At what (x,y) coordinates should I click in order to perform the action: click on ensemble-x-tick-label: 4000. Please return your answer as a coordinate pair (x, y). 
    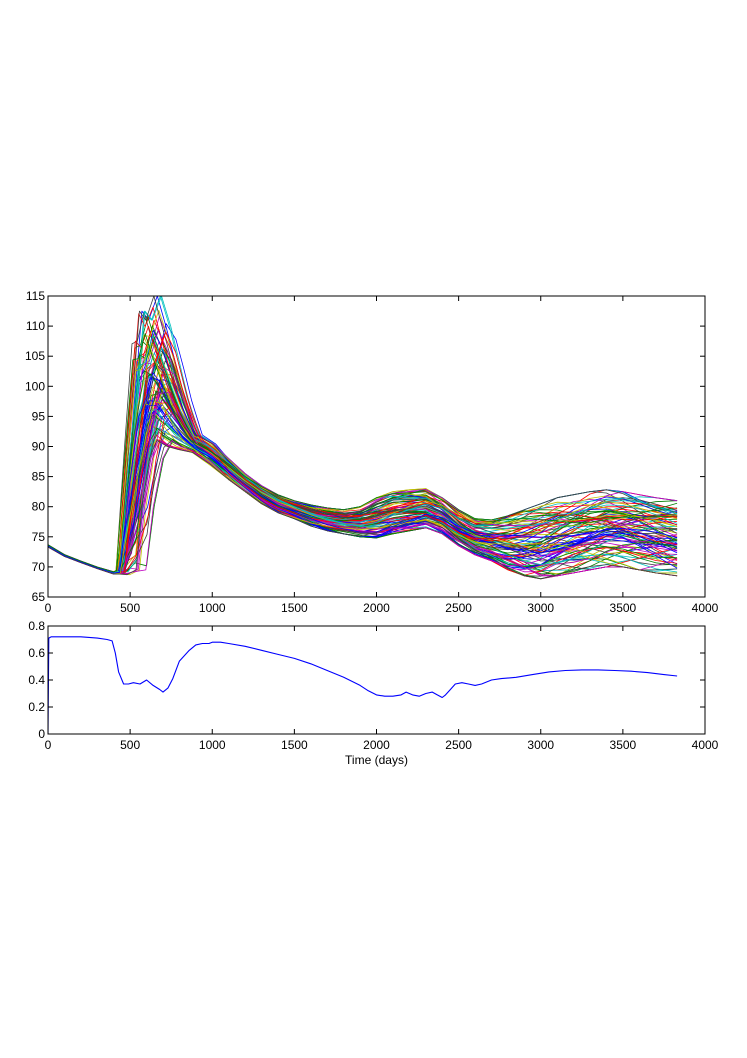
    Looking at the image, I should click on (705, 608).